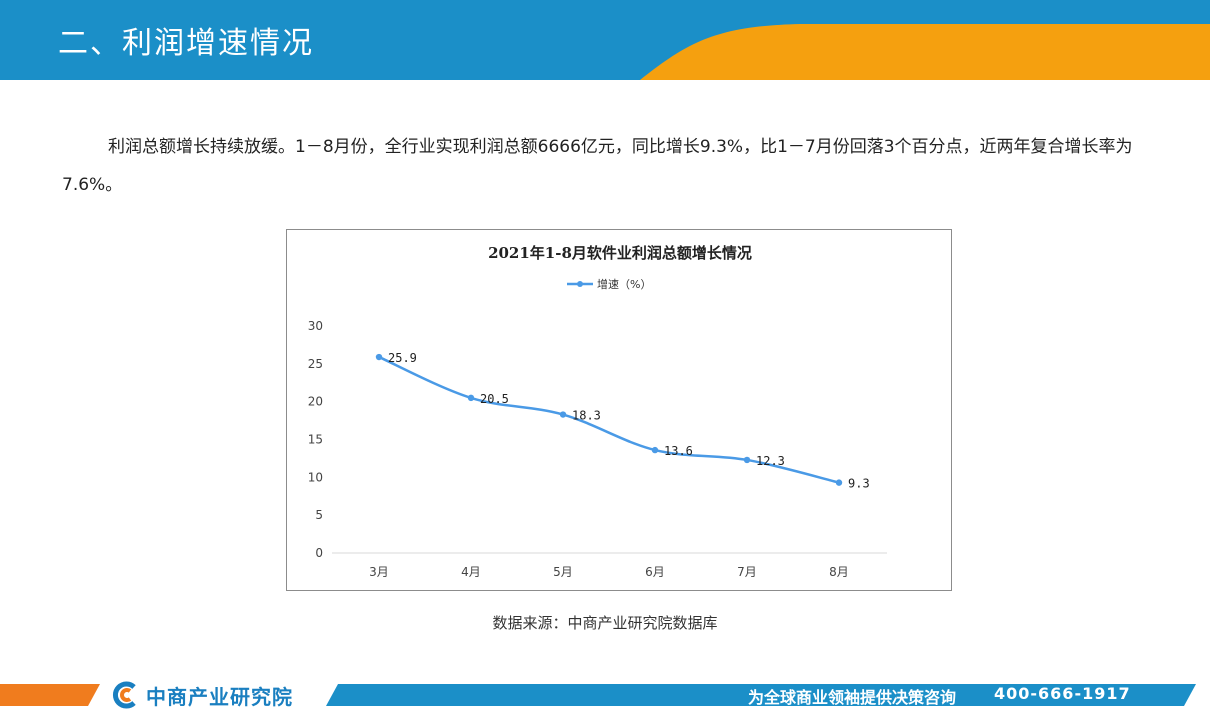 This screenshot has width=1210, height=718. I want to click on y-tick-label: 25, so click(315, 364).